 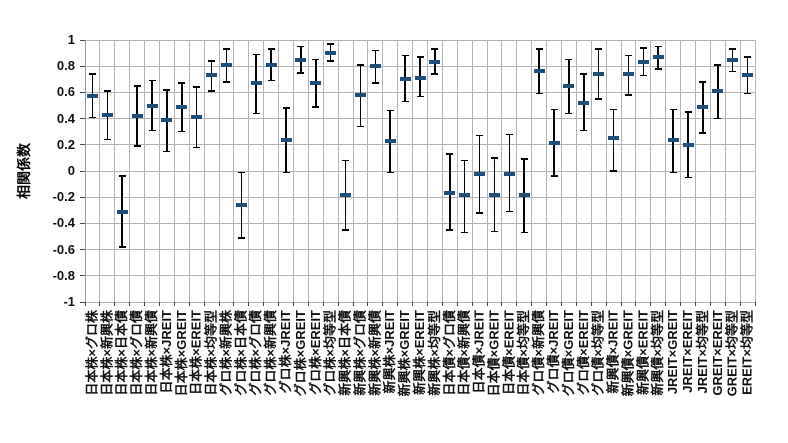 What do you see at coordinates (166, 352) in the screenshot?
I see `x-category-label: 日本株×JREIT` at bounding box center [166, 352].